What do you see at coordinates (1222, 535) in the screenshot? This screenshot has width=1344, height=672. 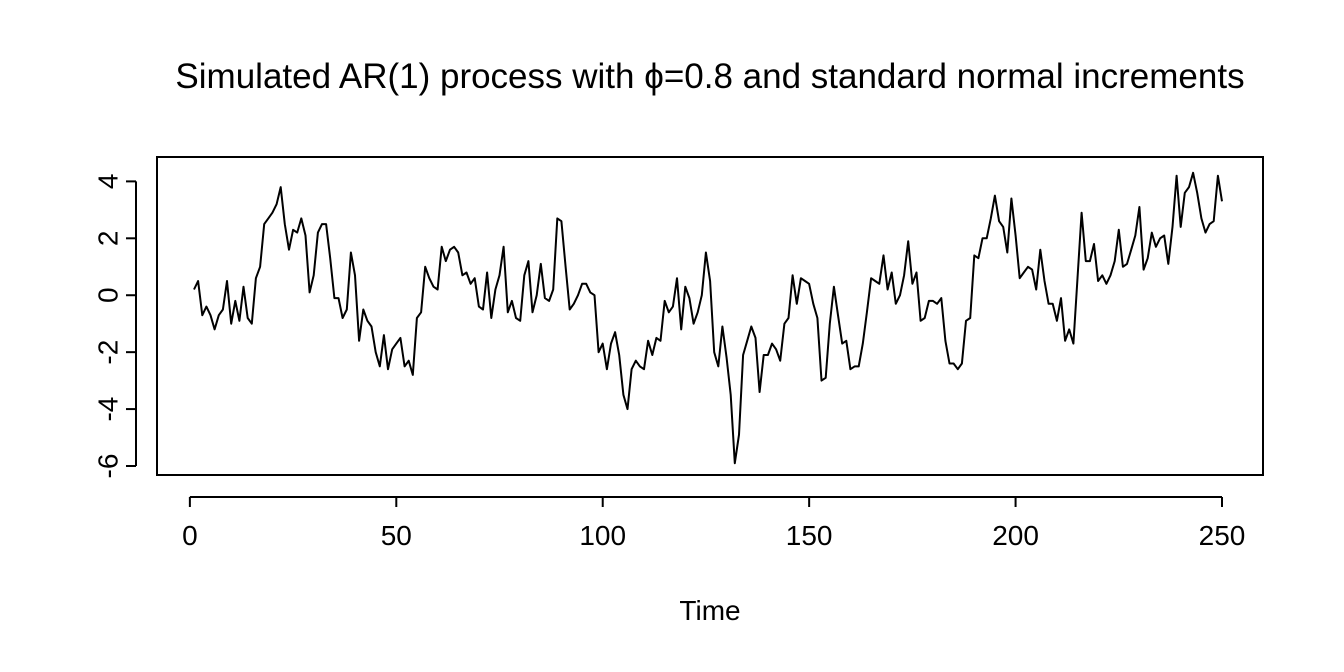 I see `x-tick-label: 250` at bounding box center [1222, 535].